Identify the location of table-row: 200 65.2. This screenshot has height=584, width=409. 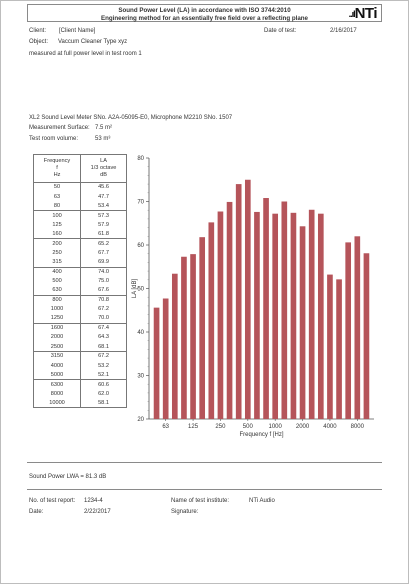
(79, 243).